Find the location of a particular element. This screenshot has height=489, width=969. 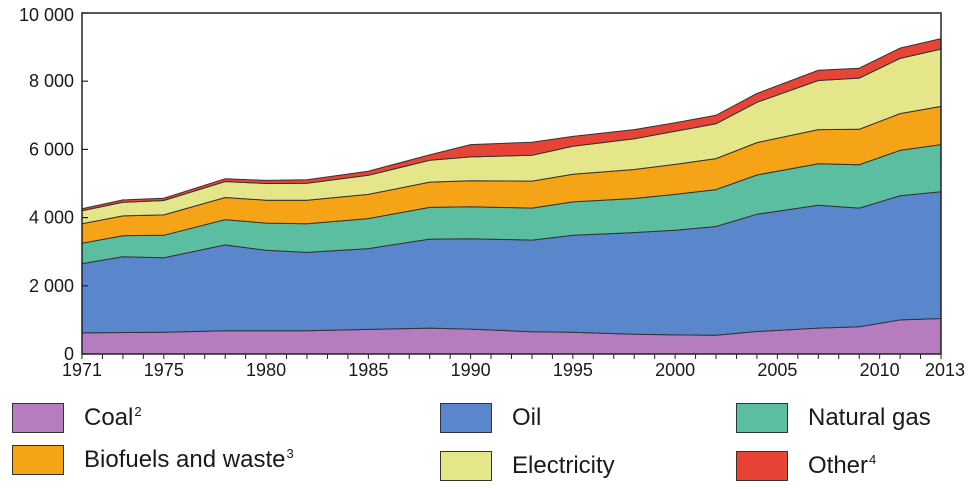

legend-label-oil: Oil is located at coordinates (527, 417).